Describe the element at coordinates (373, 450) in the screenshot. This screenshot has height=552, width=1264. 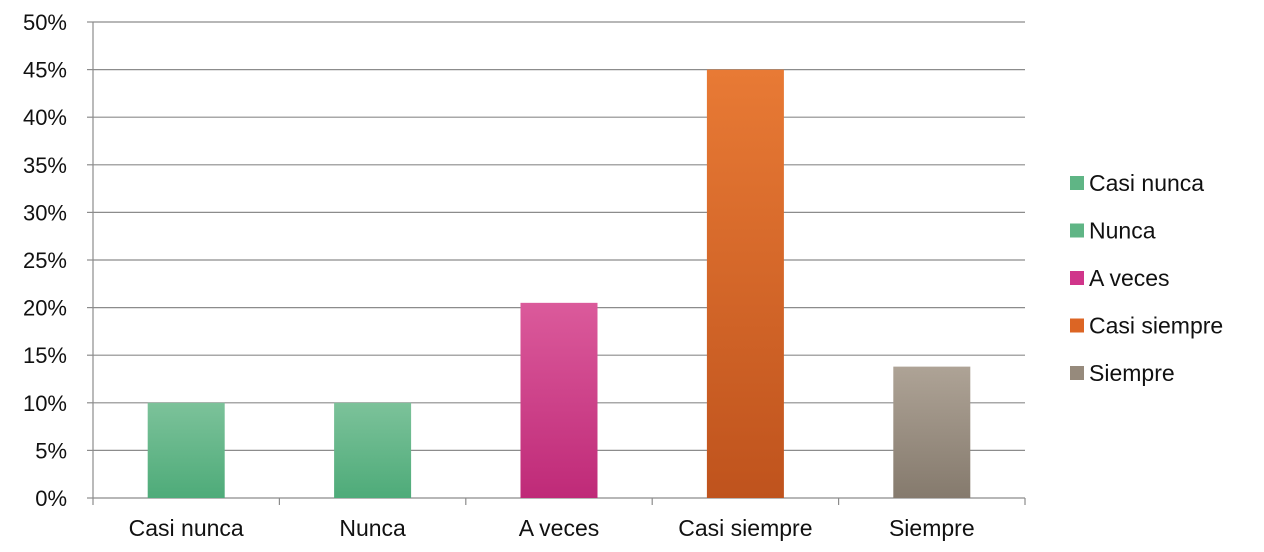
I see `bar-nunca` at that location.